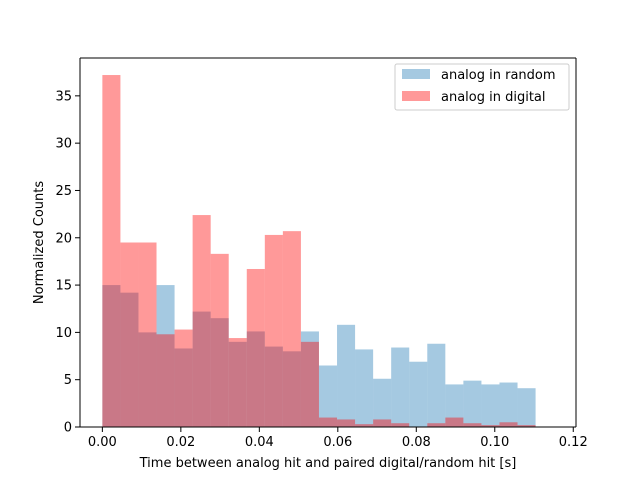  What do you see at coordinates (180, 442) in the screenshot?
I see `x-tick-label: 0.02` at bounding box center [180, 442].